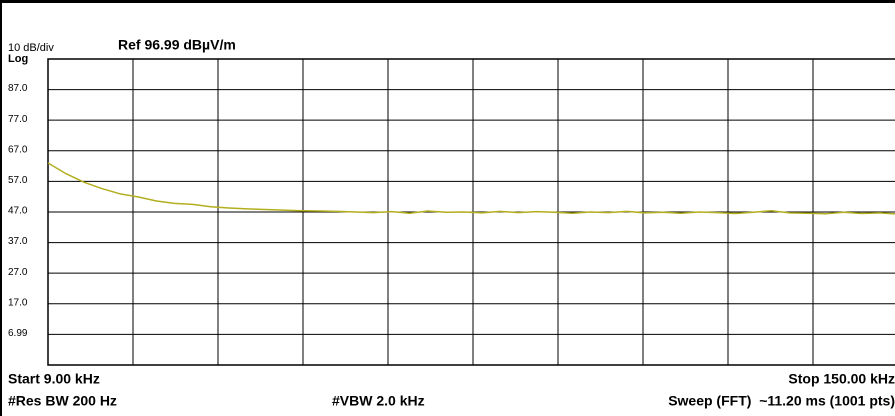  Describe the element at coordinates (18, 241) in the screenshot. I see `y-tick-label: 37.0` at that location.